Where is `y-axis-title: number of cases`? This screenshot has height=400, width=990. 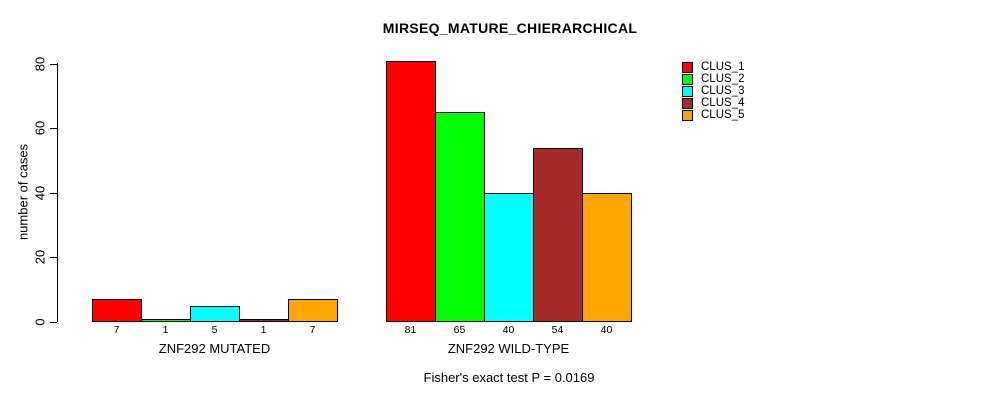
y-axis-title: number of cases is located at coordinates (23, 192).